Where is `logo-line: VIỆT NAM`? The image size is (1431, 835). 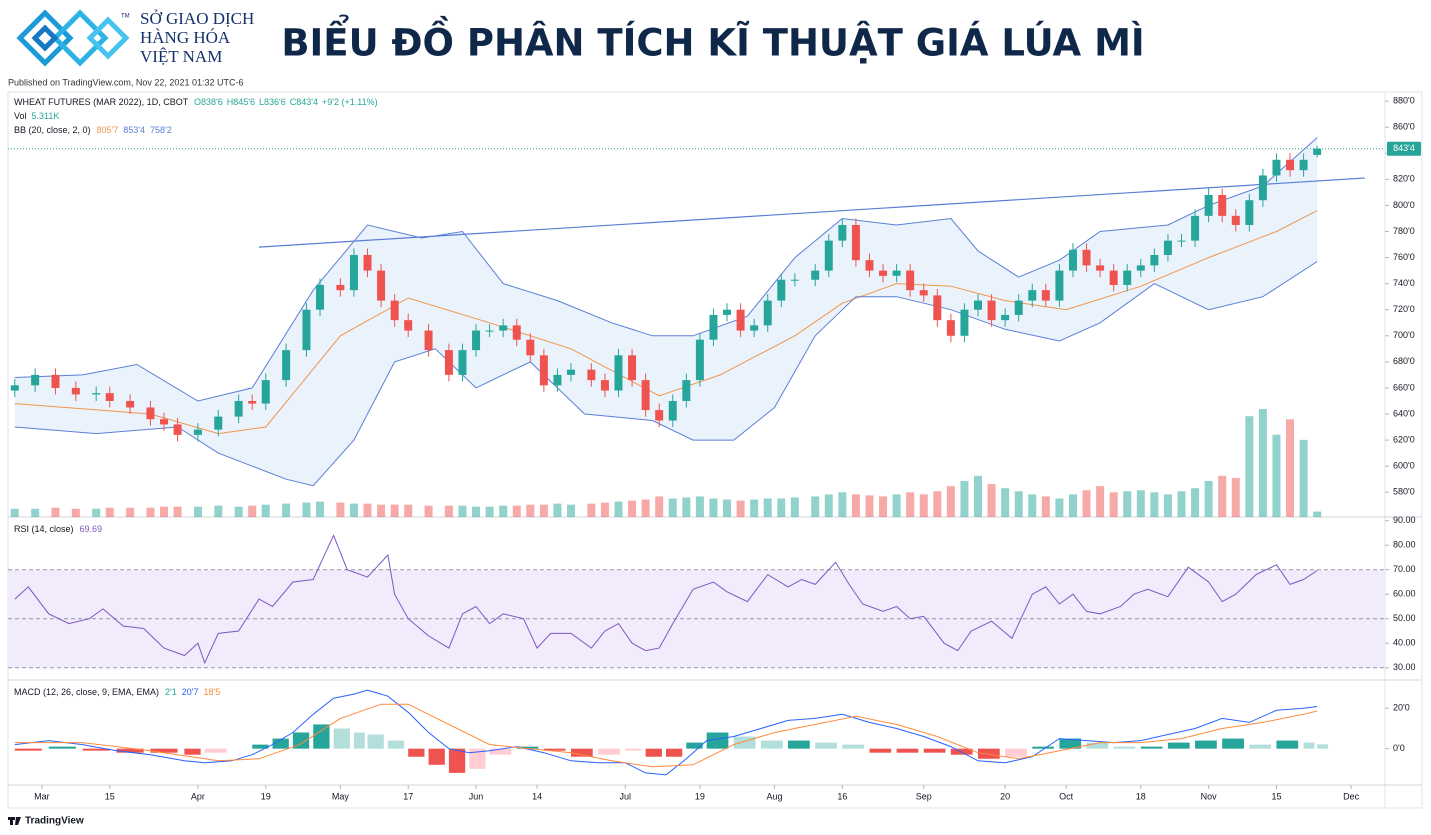
logo-line: VIỆT NAM is located at coordinates (181, 56).